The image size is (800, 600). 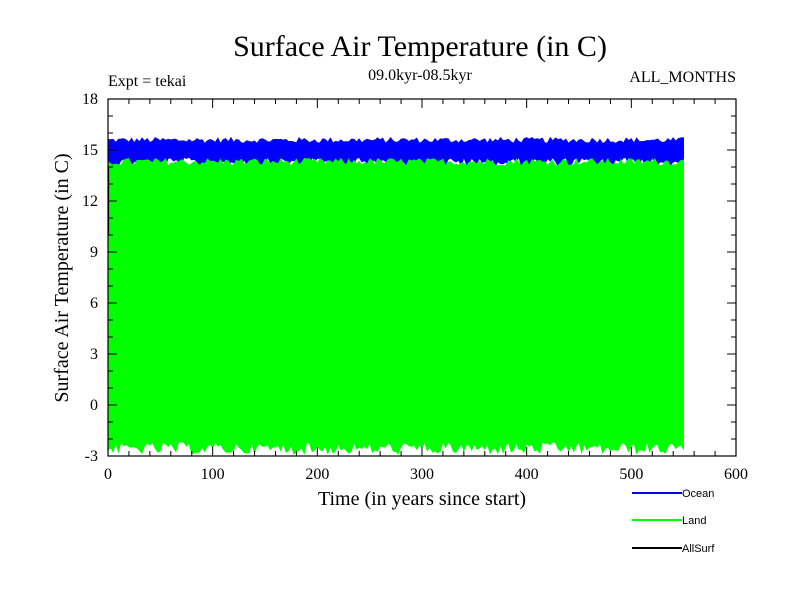 What do you see at coordinates (317, 474) in the screenshot?
I see `x-tick-label: 200` at bounding box center [317, 474].